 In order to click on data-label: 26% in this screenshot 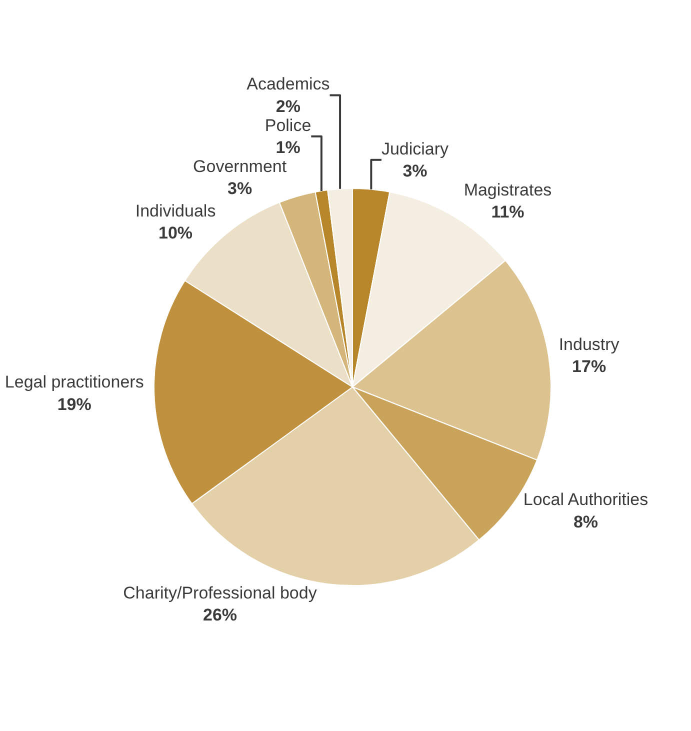, I will do `click(220, 615)`.